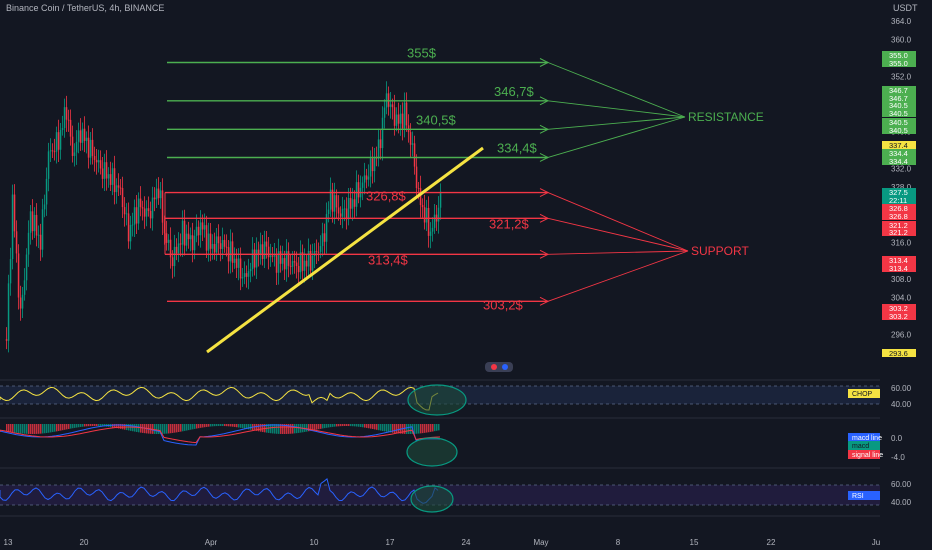 The image size is (932, 550). I want to click on signal-line-tag, so click(864, 454).